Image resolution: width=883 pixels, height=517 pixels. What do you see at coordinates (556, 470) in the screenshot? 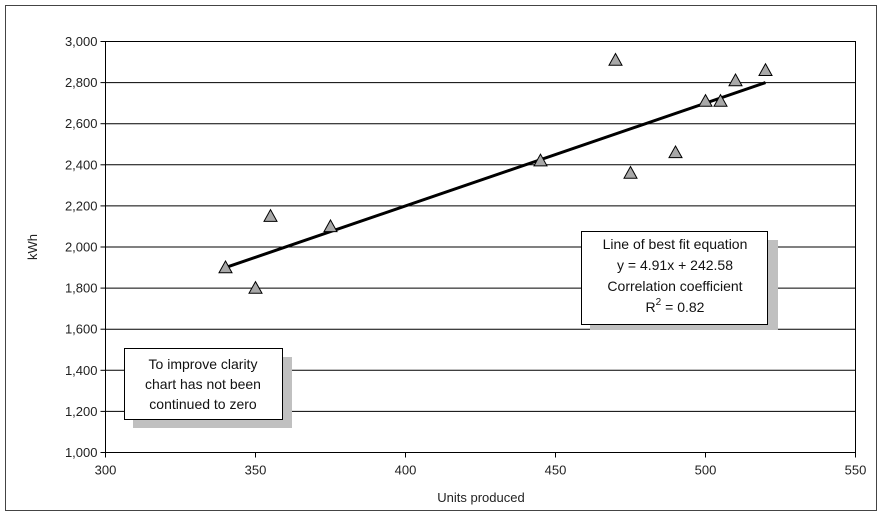
I see `x-tick-label: 450` at bounding box center [556, 470].